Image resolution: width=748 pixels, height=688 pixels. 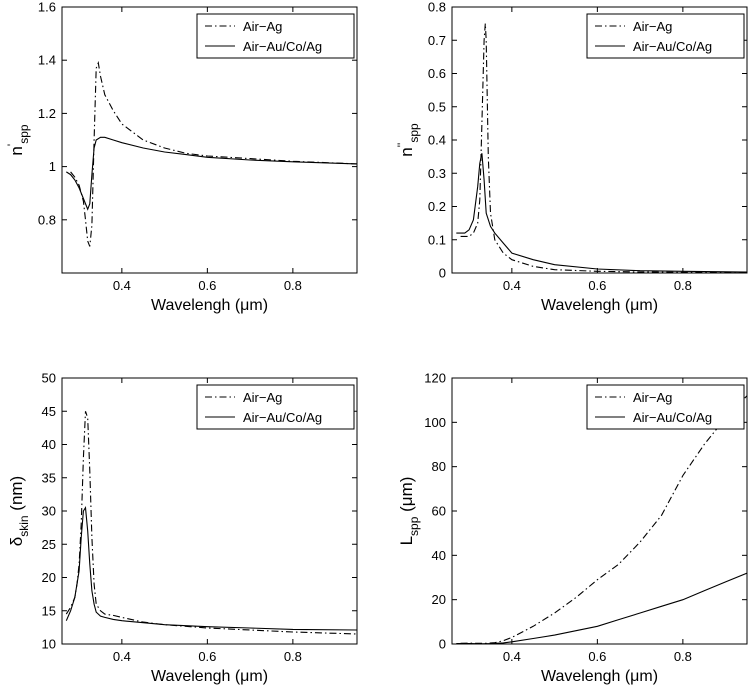 I want to click on y-tick-label: 15, so click(x=49, y=610).